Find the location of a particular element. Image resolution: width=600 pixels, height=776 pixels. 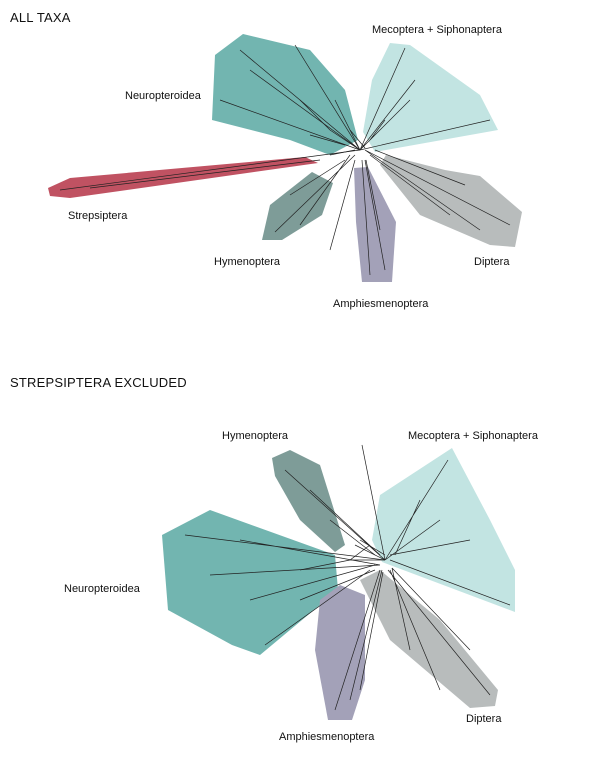

panel-title-all-taxa: ALL TAXA is located at coordinates (40, 17).